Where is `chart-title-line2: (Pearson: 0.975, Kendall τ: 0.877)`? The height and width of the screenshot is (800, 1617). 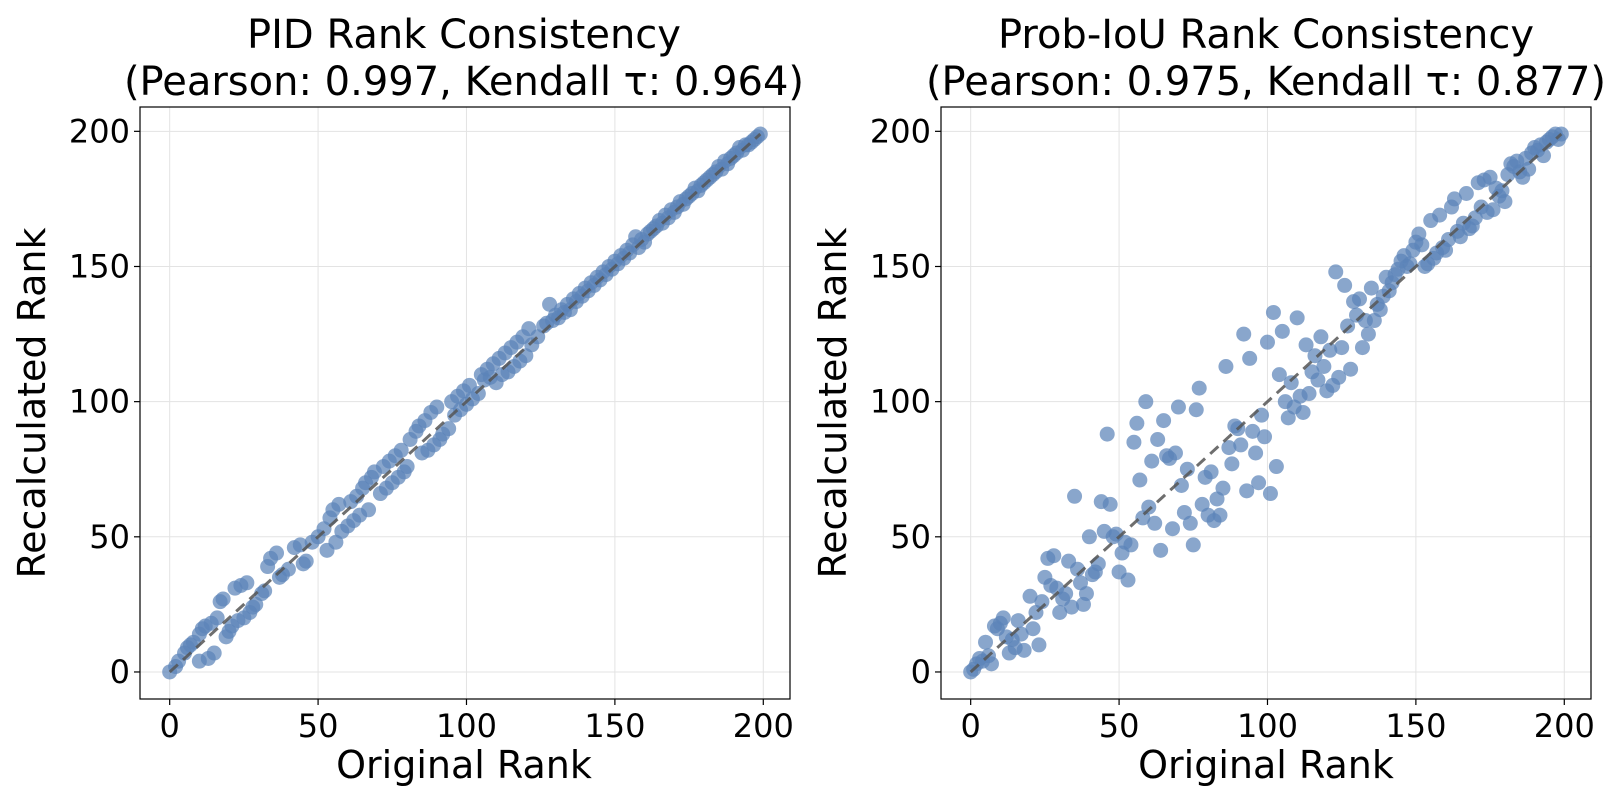
chart-title-line2: (Pearson: 0.975, Kendall τ: 0.877) is located at coordinates (1266, 82).